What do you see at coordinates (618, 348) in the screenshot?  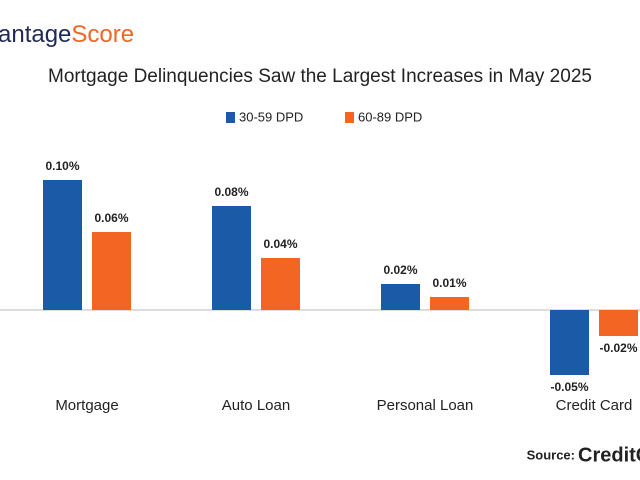 I see `value-label: -0.02%` at bounding box center [618, 348].